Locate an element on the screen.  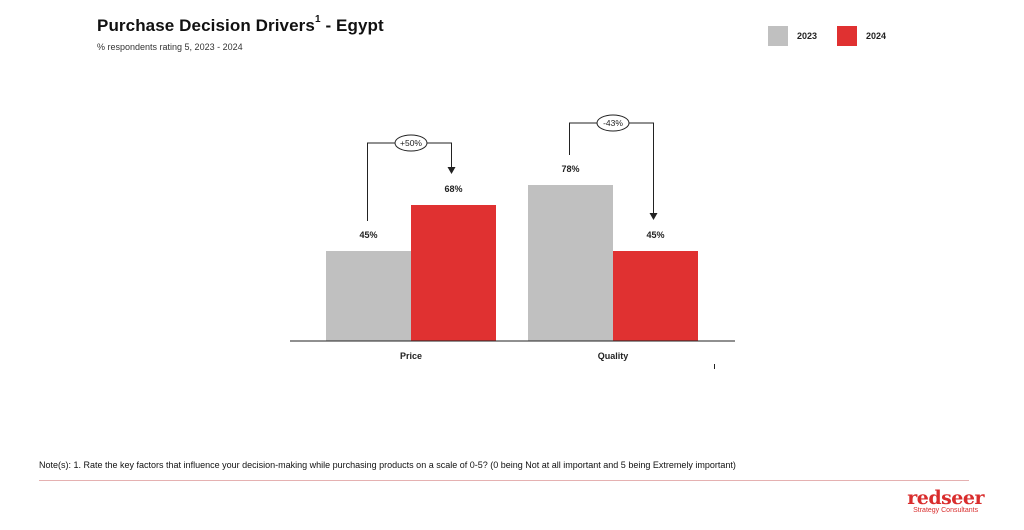
chart-title-text: Purchase Decision Drivers is located at coordinates (206, 25).